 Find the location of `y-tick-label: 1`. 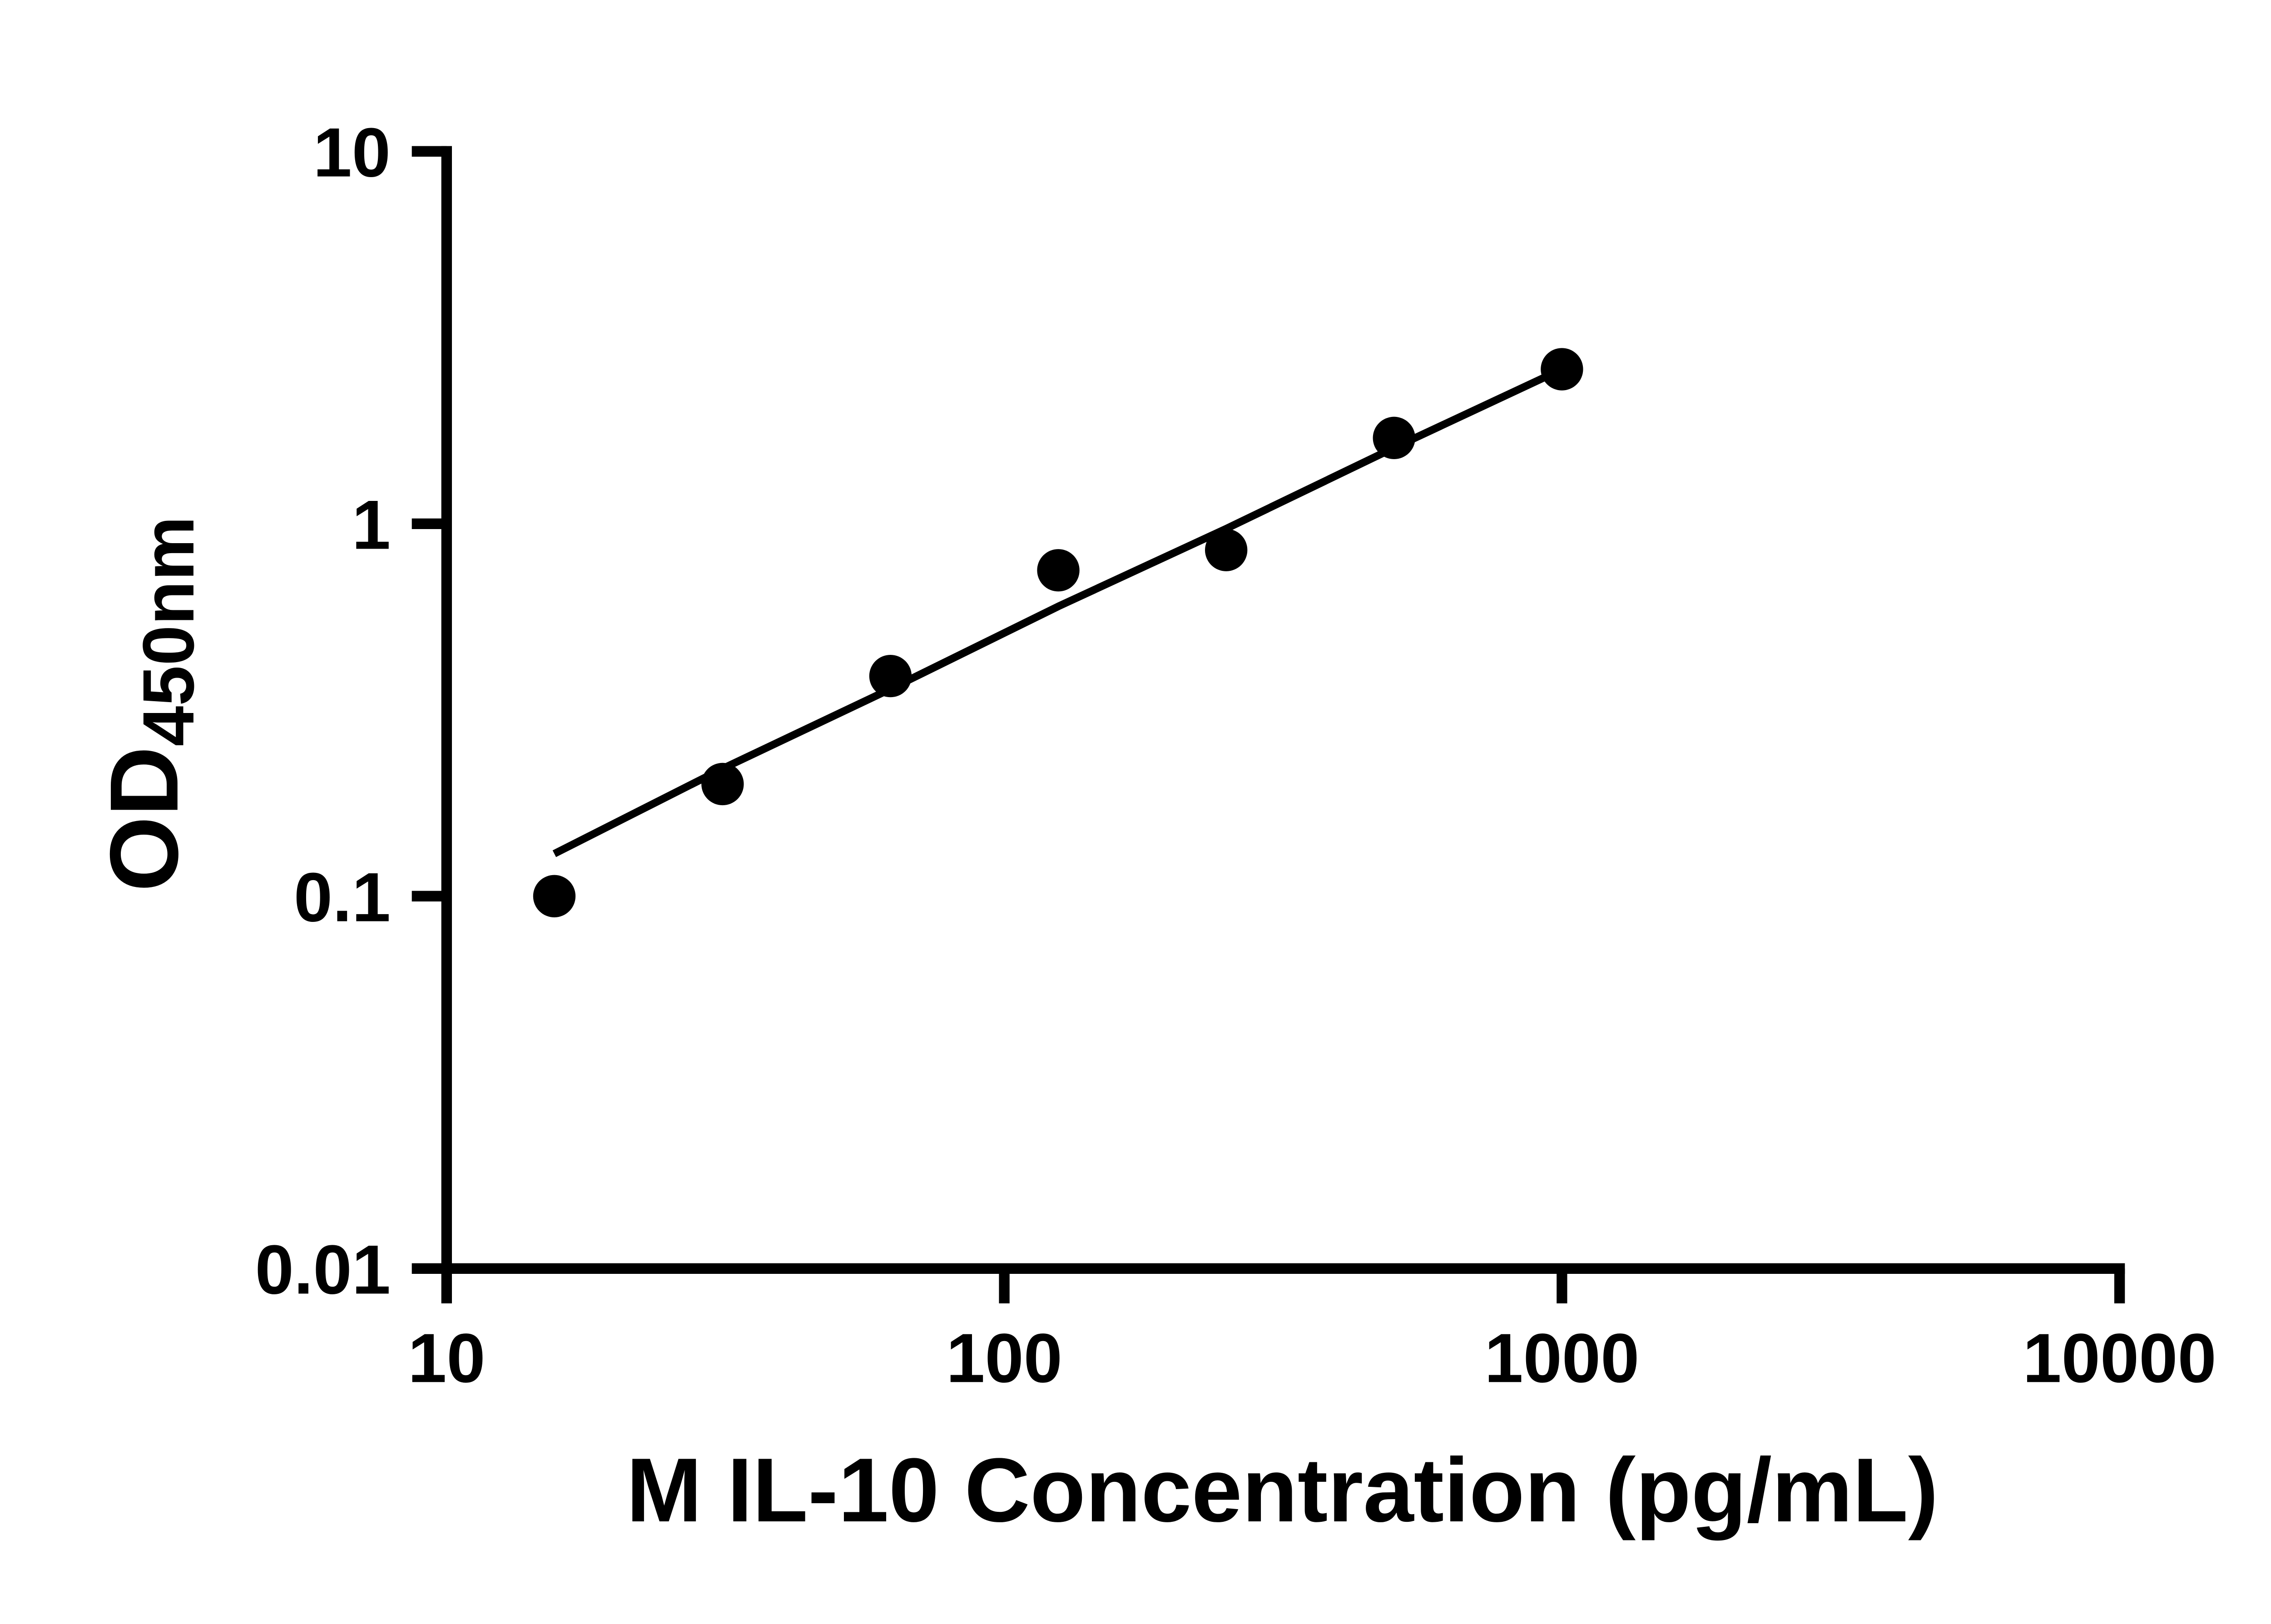

y-tick-label: 1 is located at coordinates (371, 525).